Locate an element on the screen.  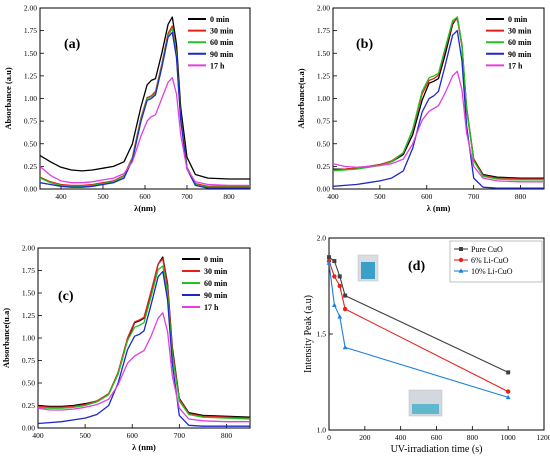
legend-box is located at coordinates (496, 261).